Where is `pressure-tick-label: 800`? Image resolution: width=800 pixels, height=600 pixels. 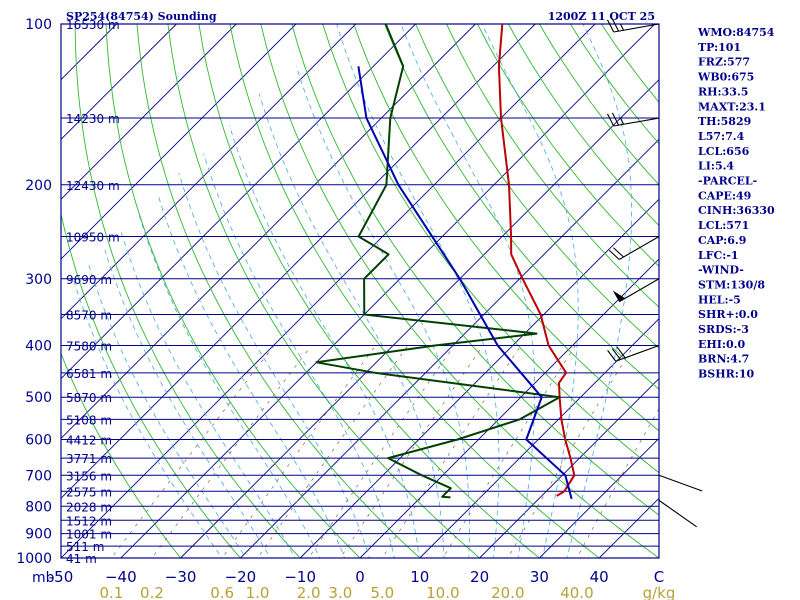 pressure-tick-label: 800 is located at coordinates (38, 507).